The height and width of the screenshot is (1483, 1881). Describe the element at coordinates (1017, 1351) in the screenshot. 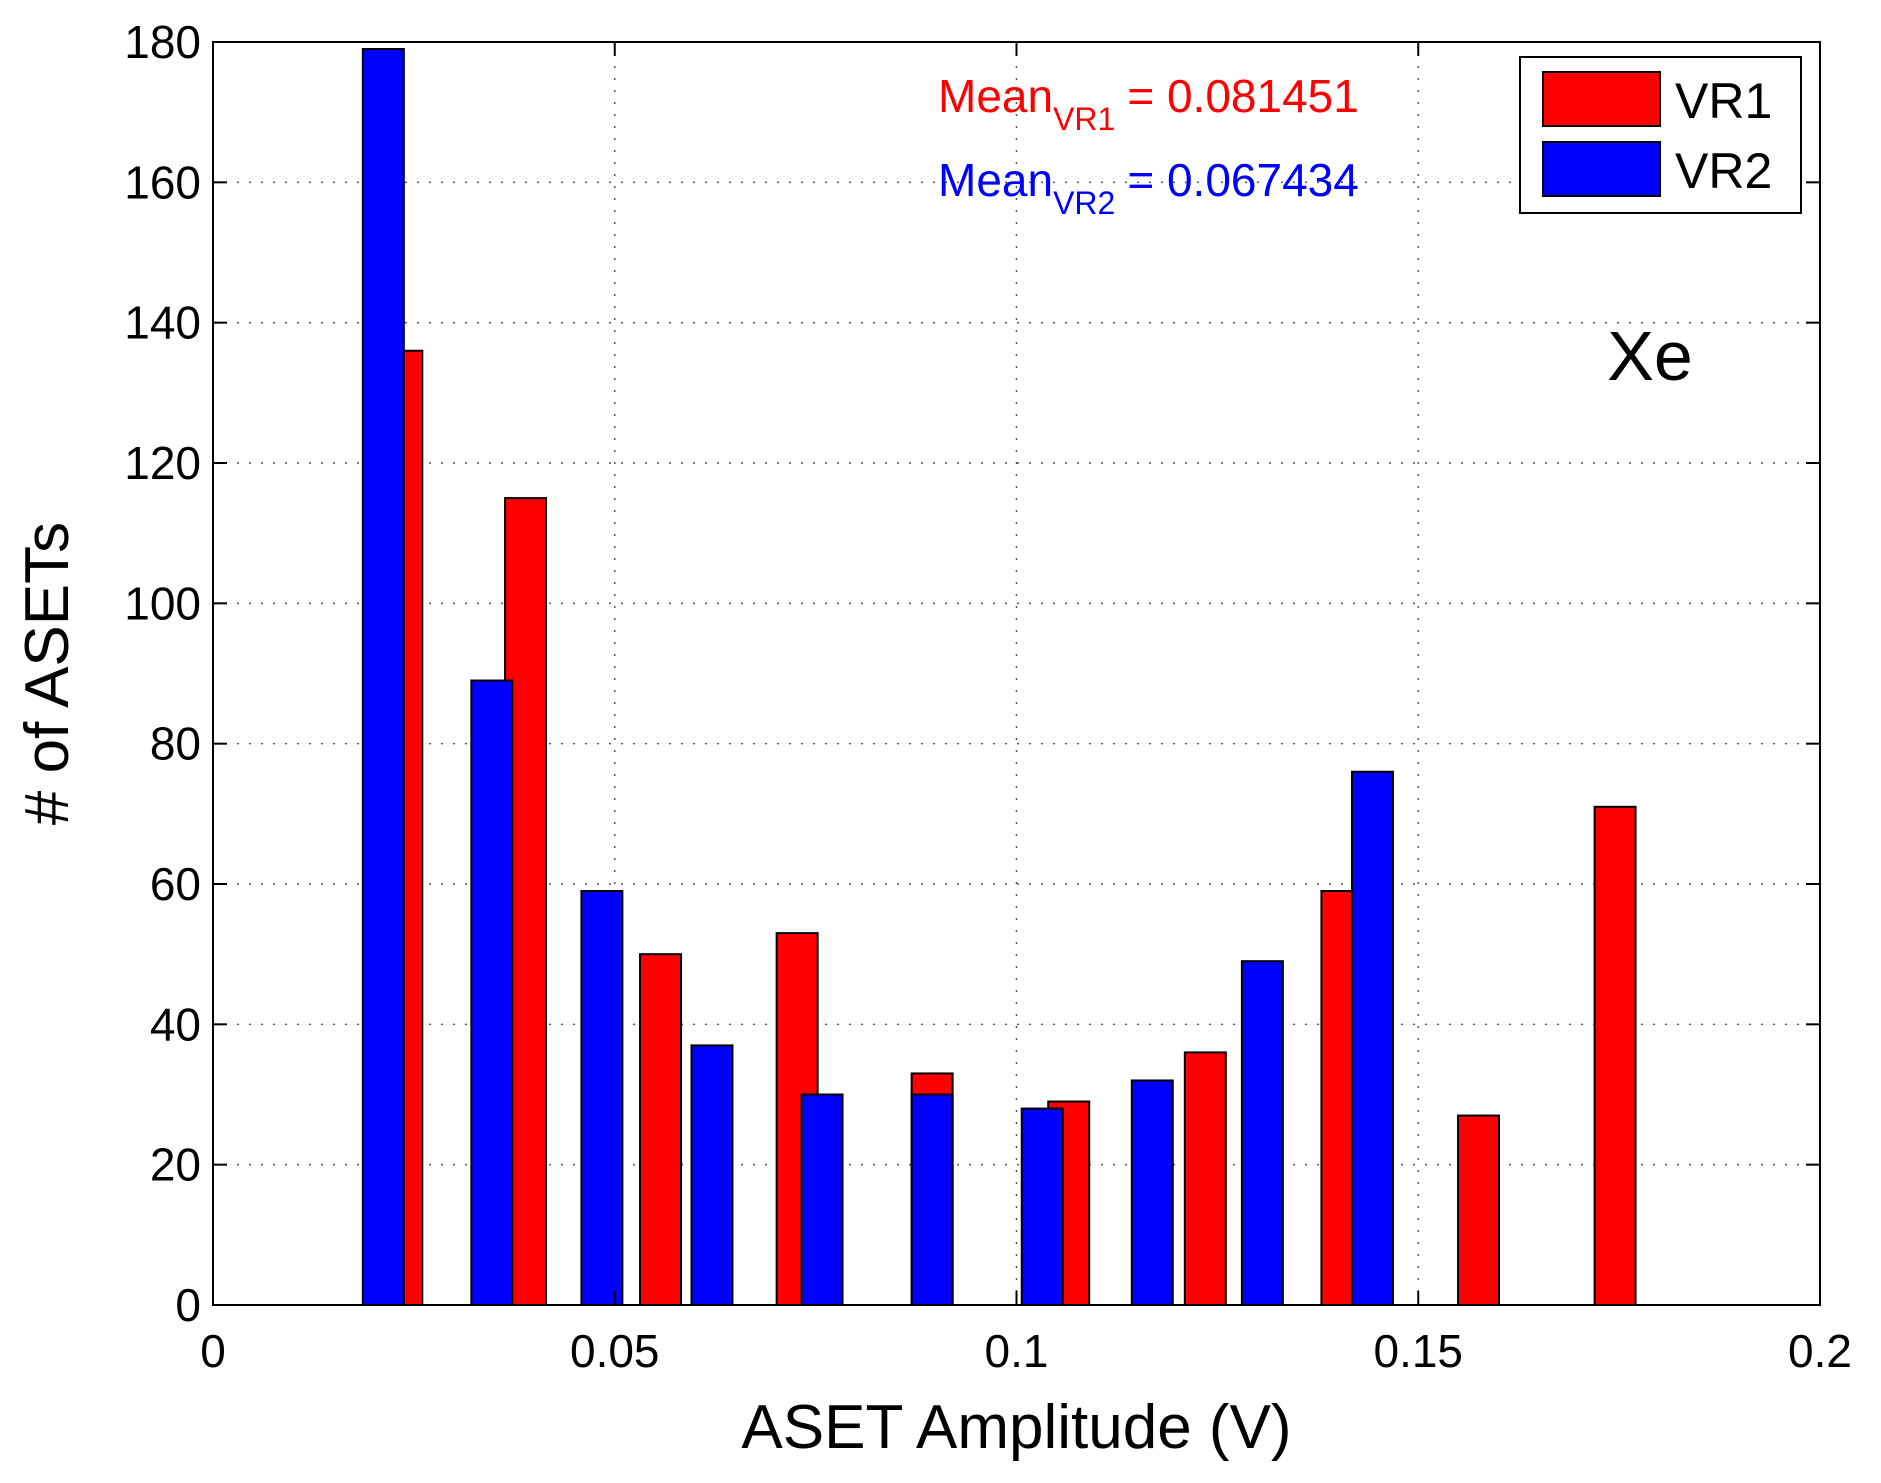

I see `x-tick-label: 0.1` at that location.